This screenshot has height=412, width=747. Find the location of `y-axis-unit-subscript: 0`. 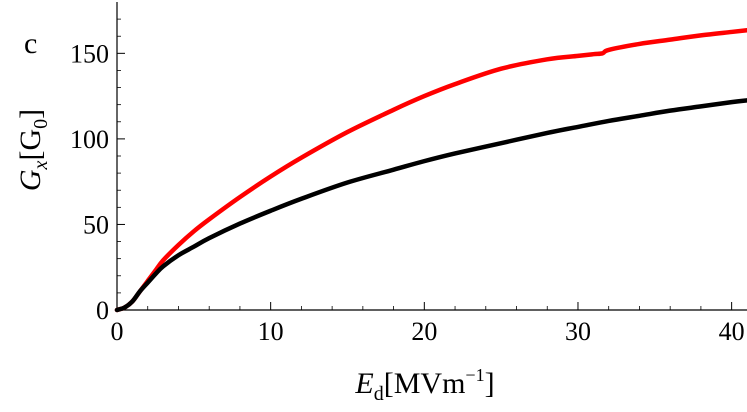

y-axis-unit-subscript: 0 is located at coordinates (41, 124).